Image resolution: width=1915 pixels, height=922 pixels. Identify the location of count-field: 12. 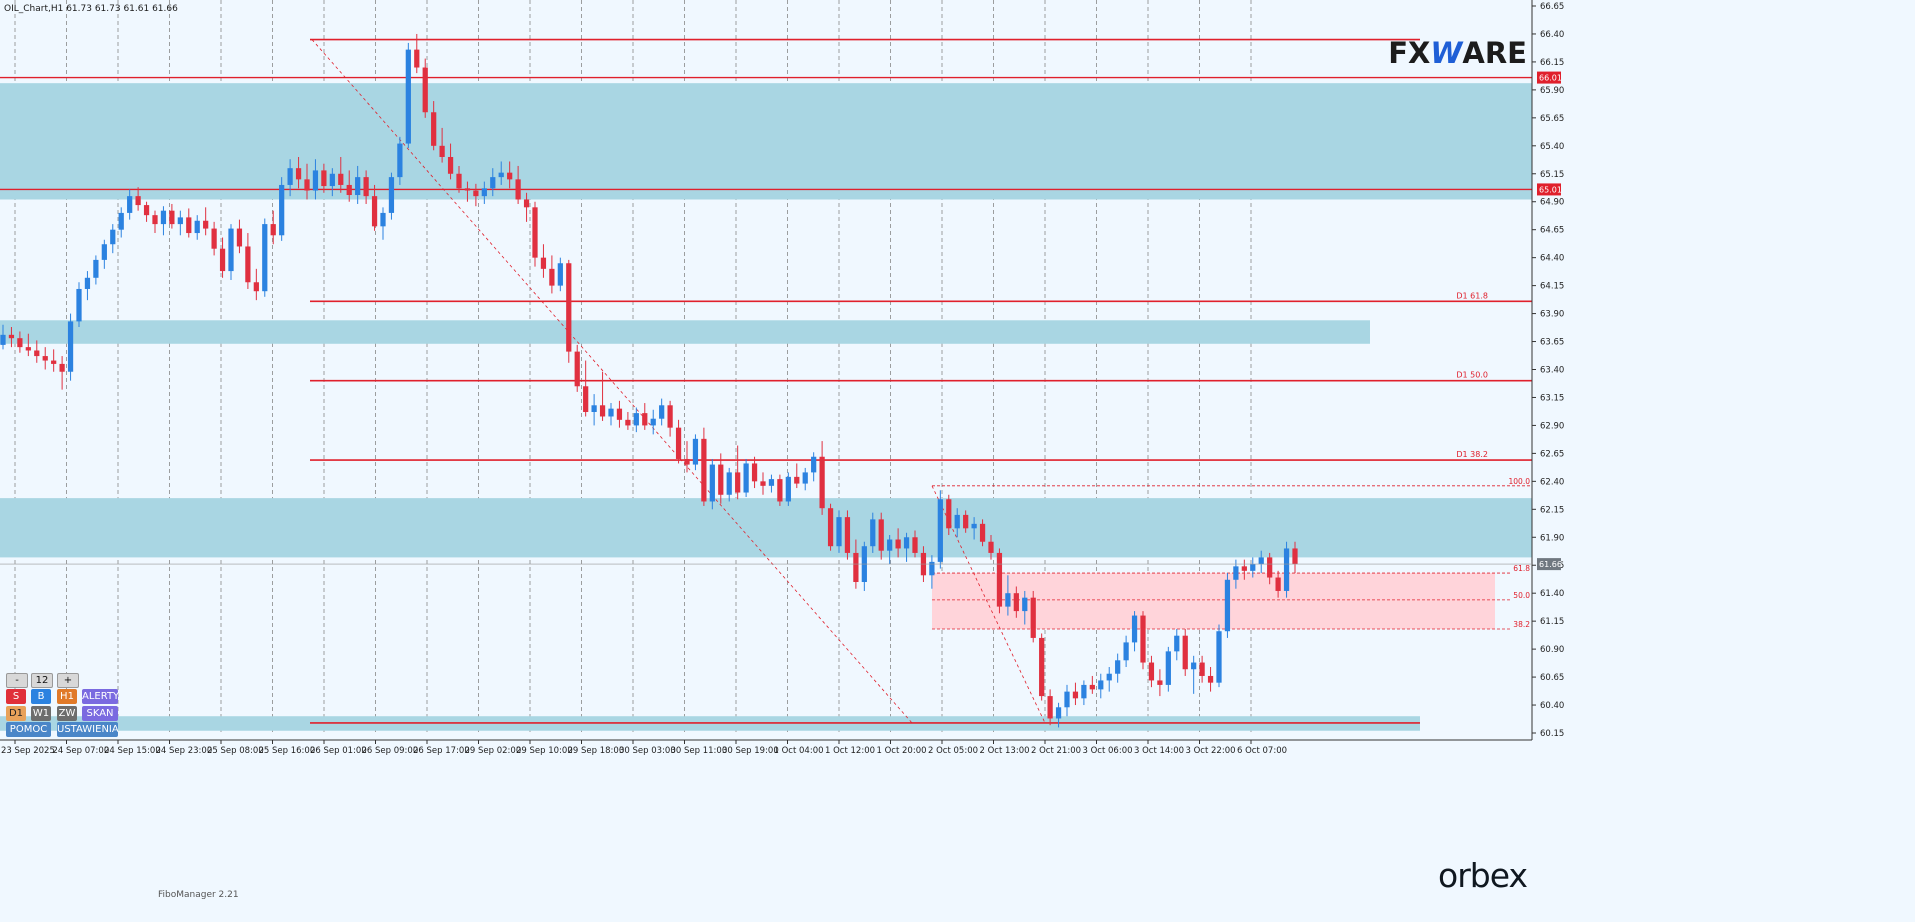
(42, 680).